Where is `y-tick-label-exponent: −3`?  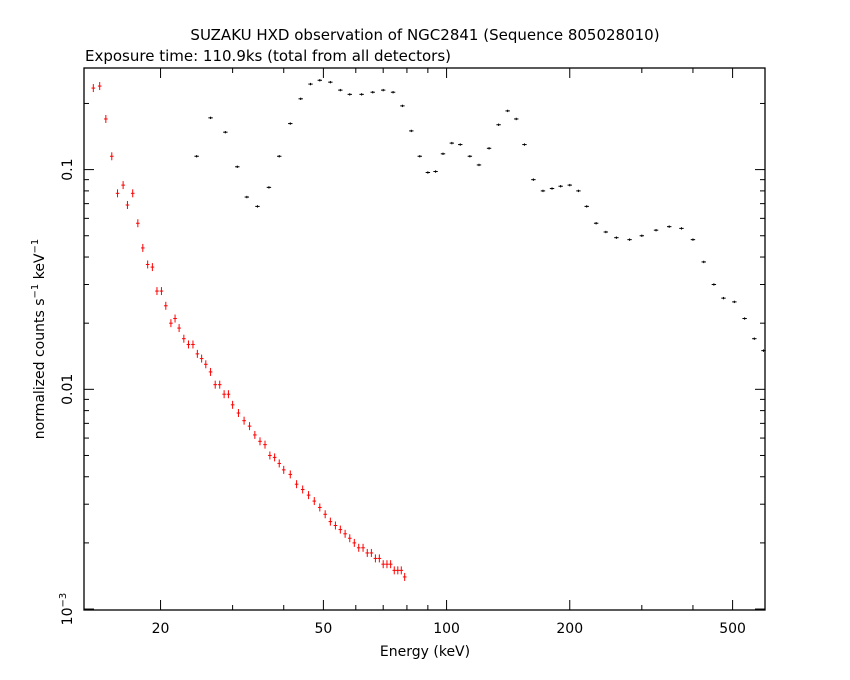
y-tick-label-exponent: −3 is located at coordinates (63, 600).